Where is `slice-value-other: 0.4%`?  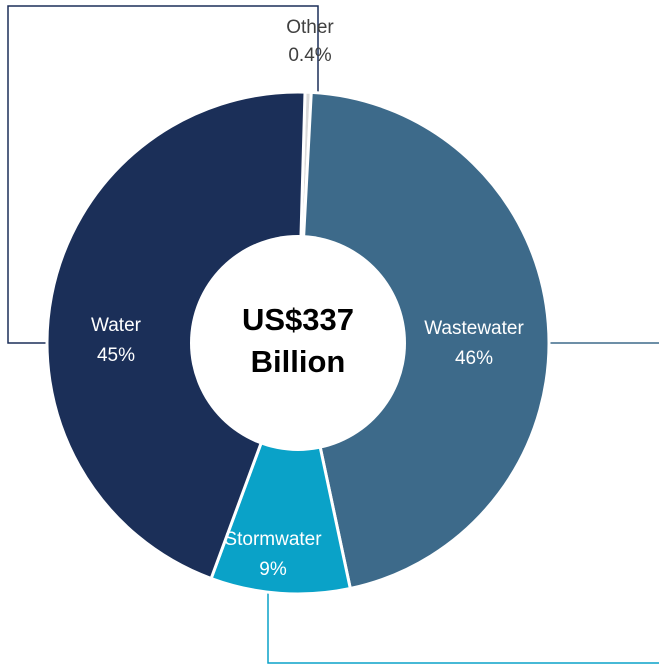
slice-value-other: 0.4% is located at coordinates (309, 55).